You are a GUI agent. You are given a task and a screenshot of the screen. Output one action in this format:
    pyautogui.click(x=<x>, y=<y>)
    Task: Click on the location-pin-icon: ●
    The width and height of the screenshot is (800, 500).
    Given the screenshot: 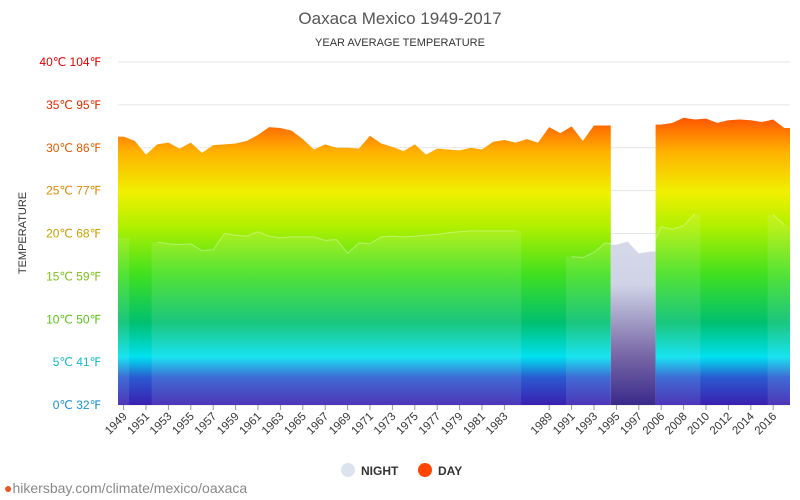 What is the action you would take?
    pyautogui.click(x=8, y=488)
    